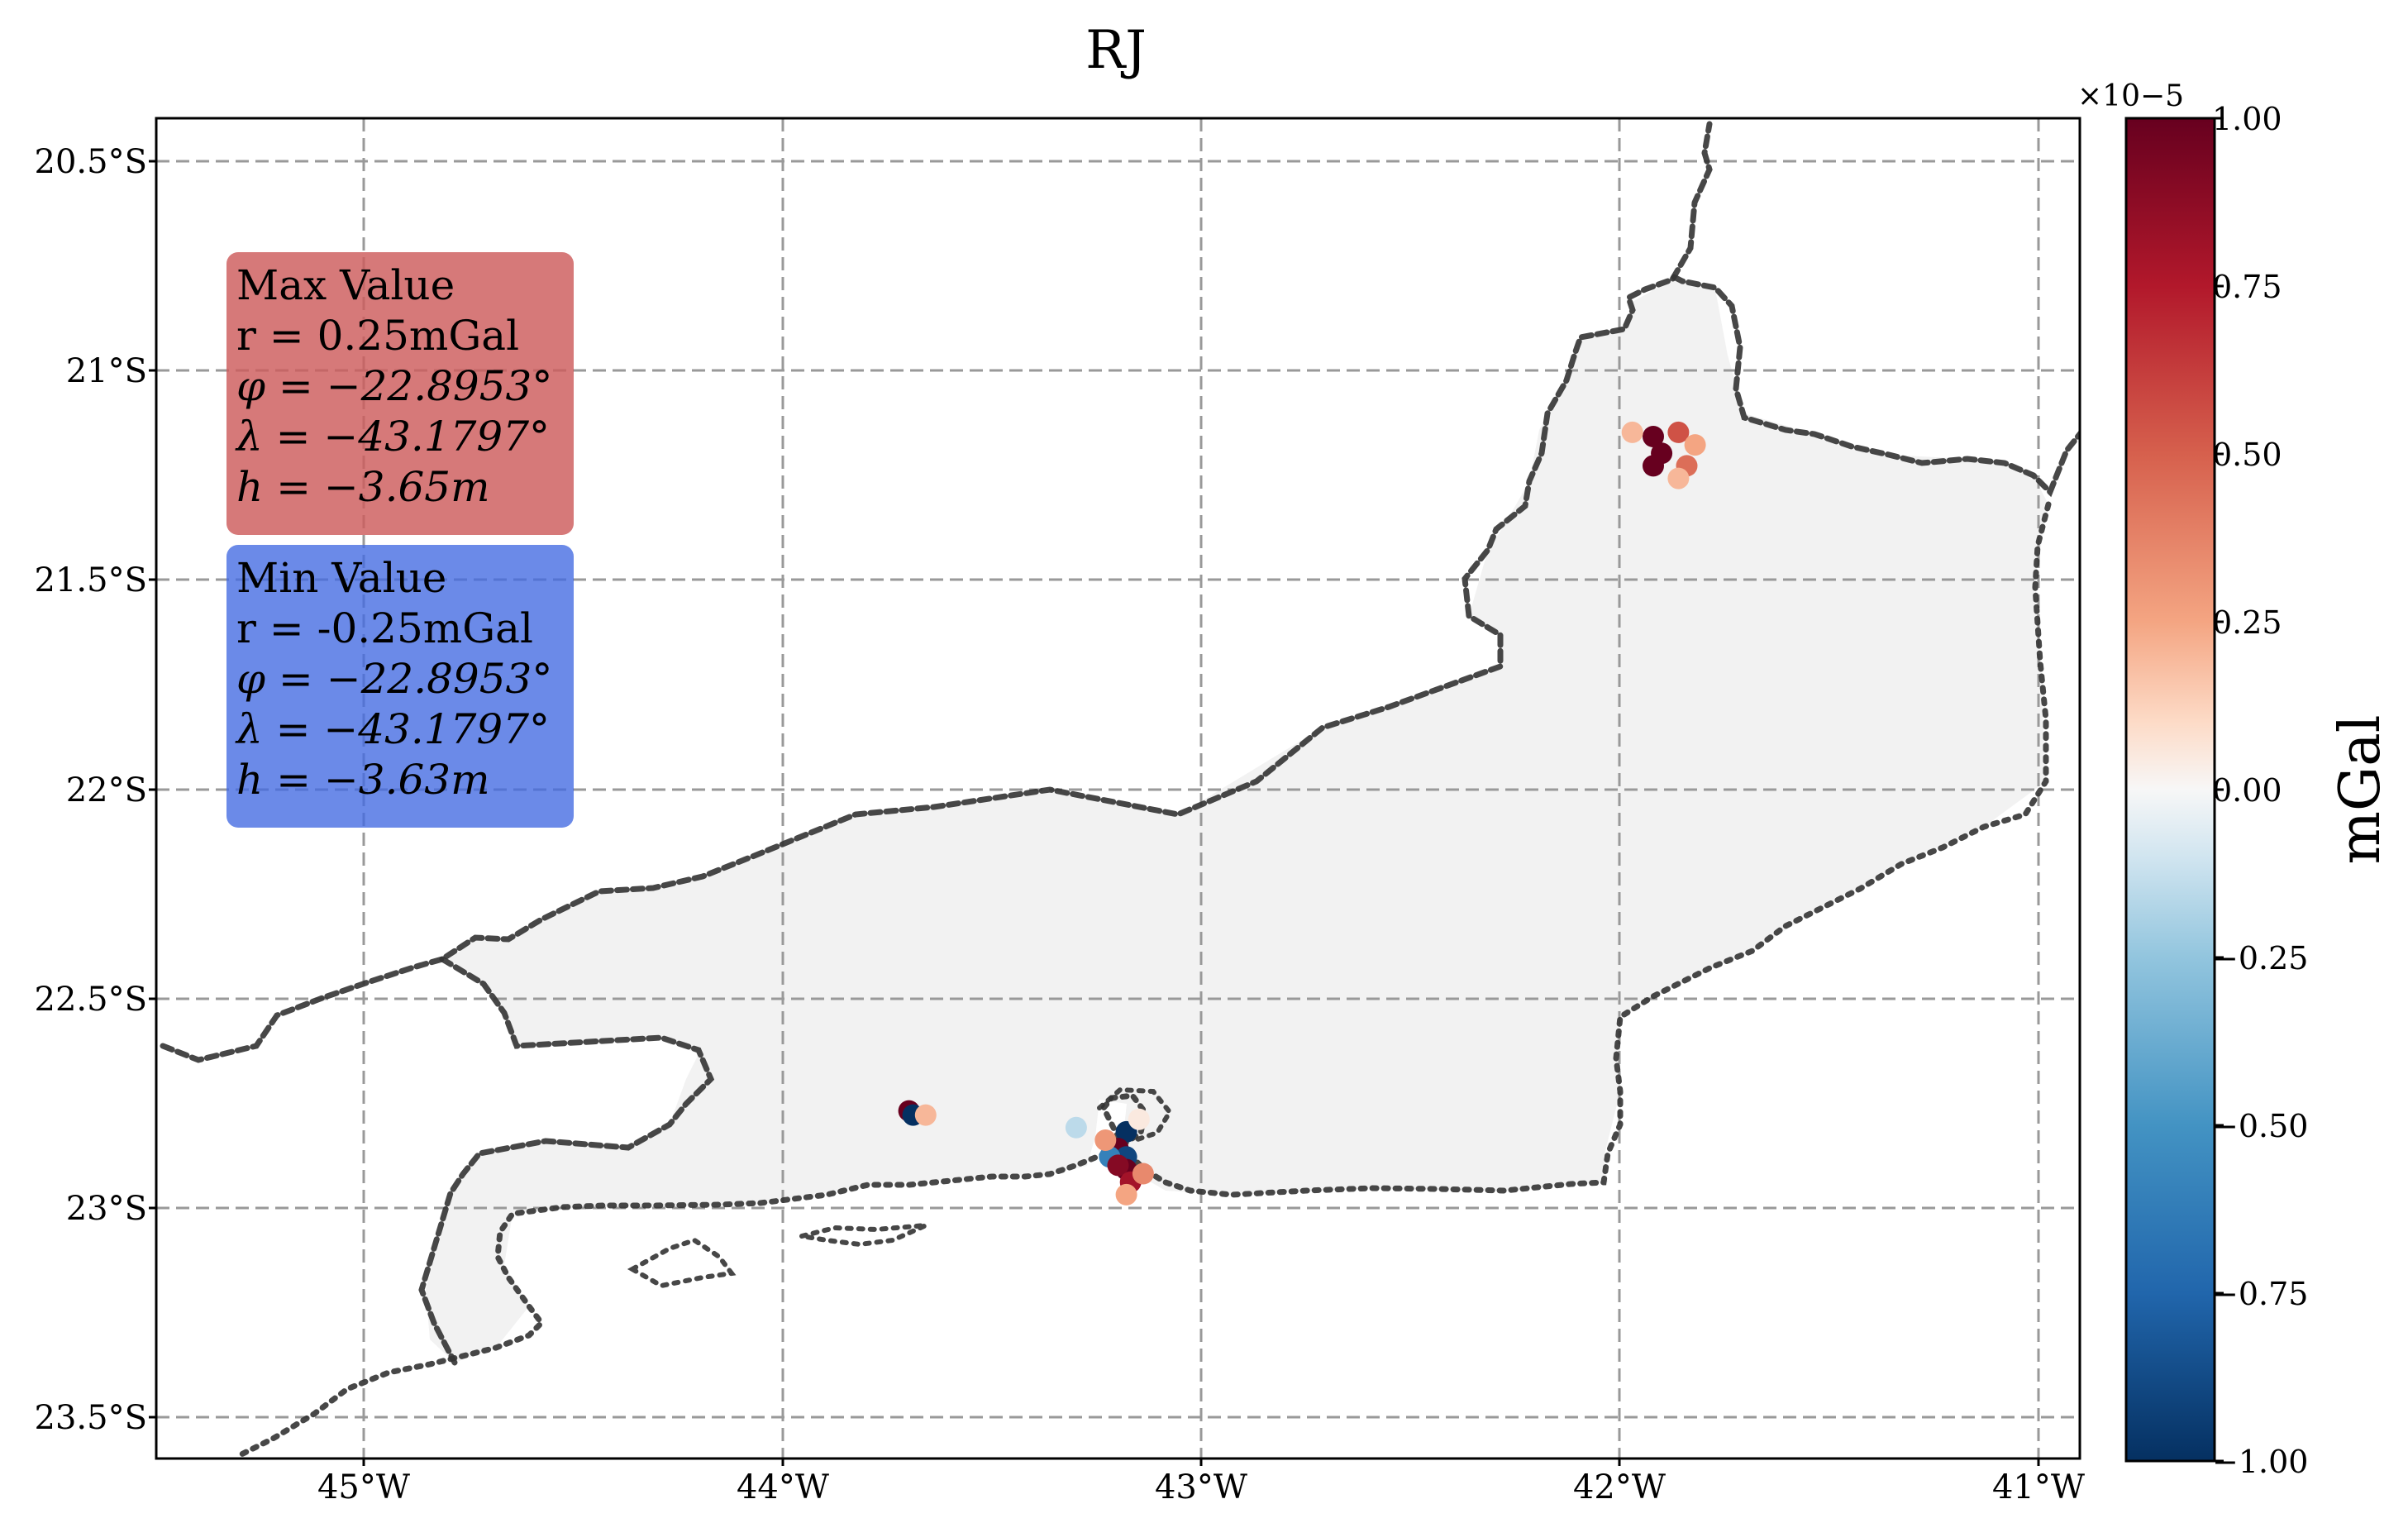 Image resolution: width=2408 pixels, height=1523 pixels. Describe the element at coordinates (394, 386) in the screenshot. I see `max-annotation-phi: φ = −22.8953°` at that location.